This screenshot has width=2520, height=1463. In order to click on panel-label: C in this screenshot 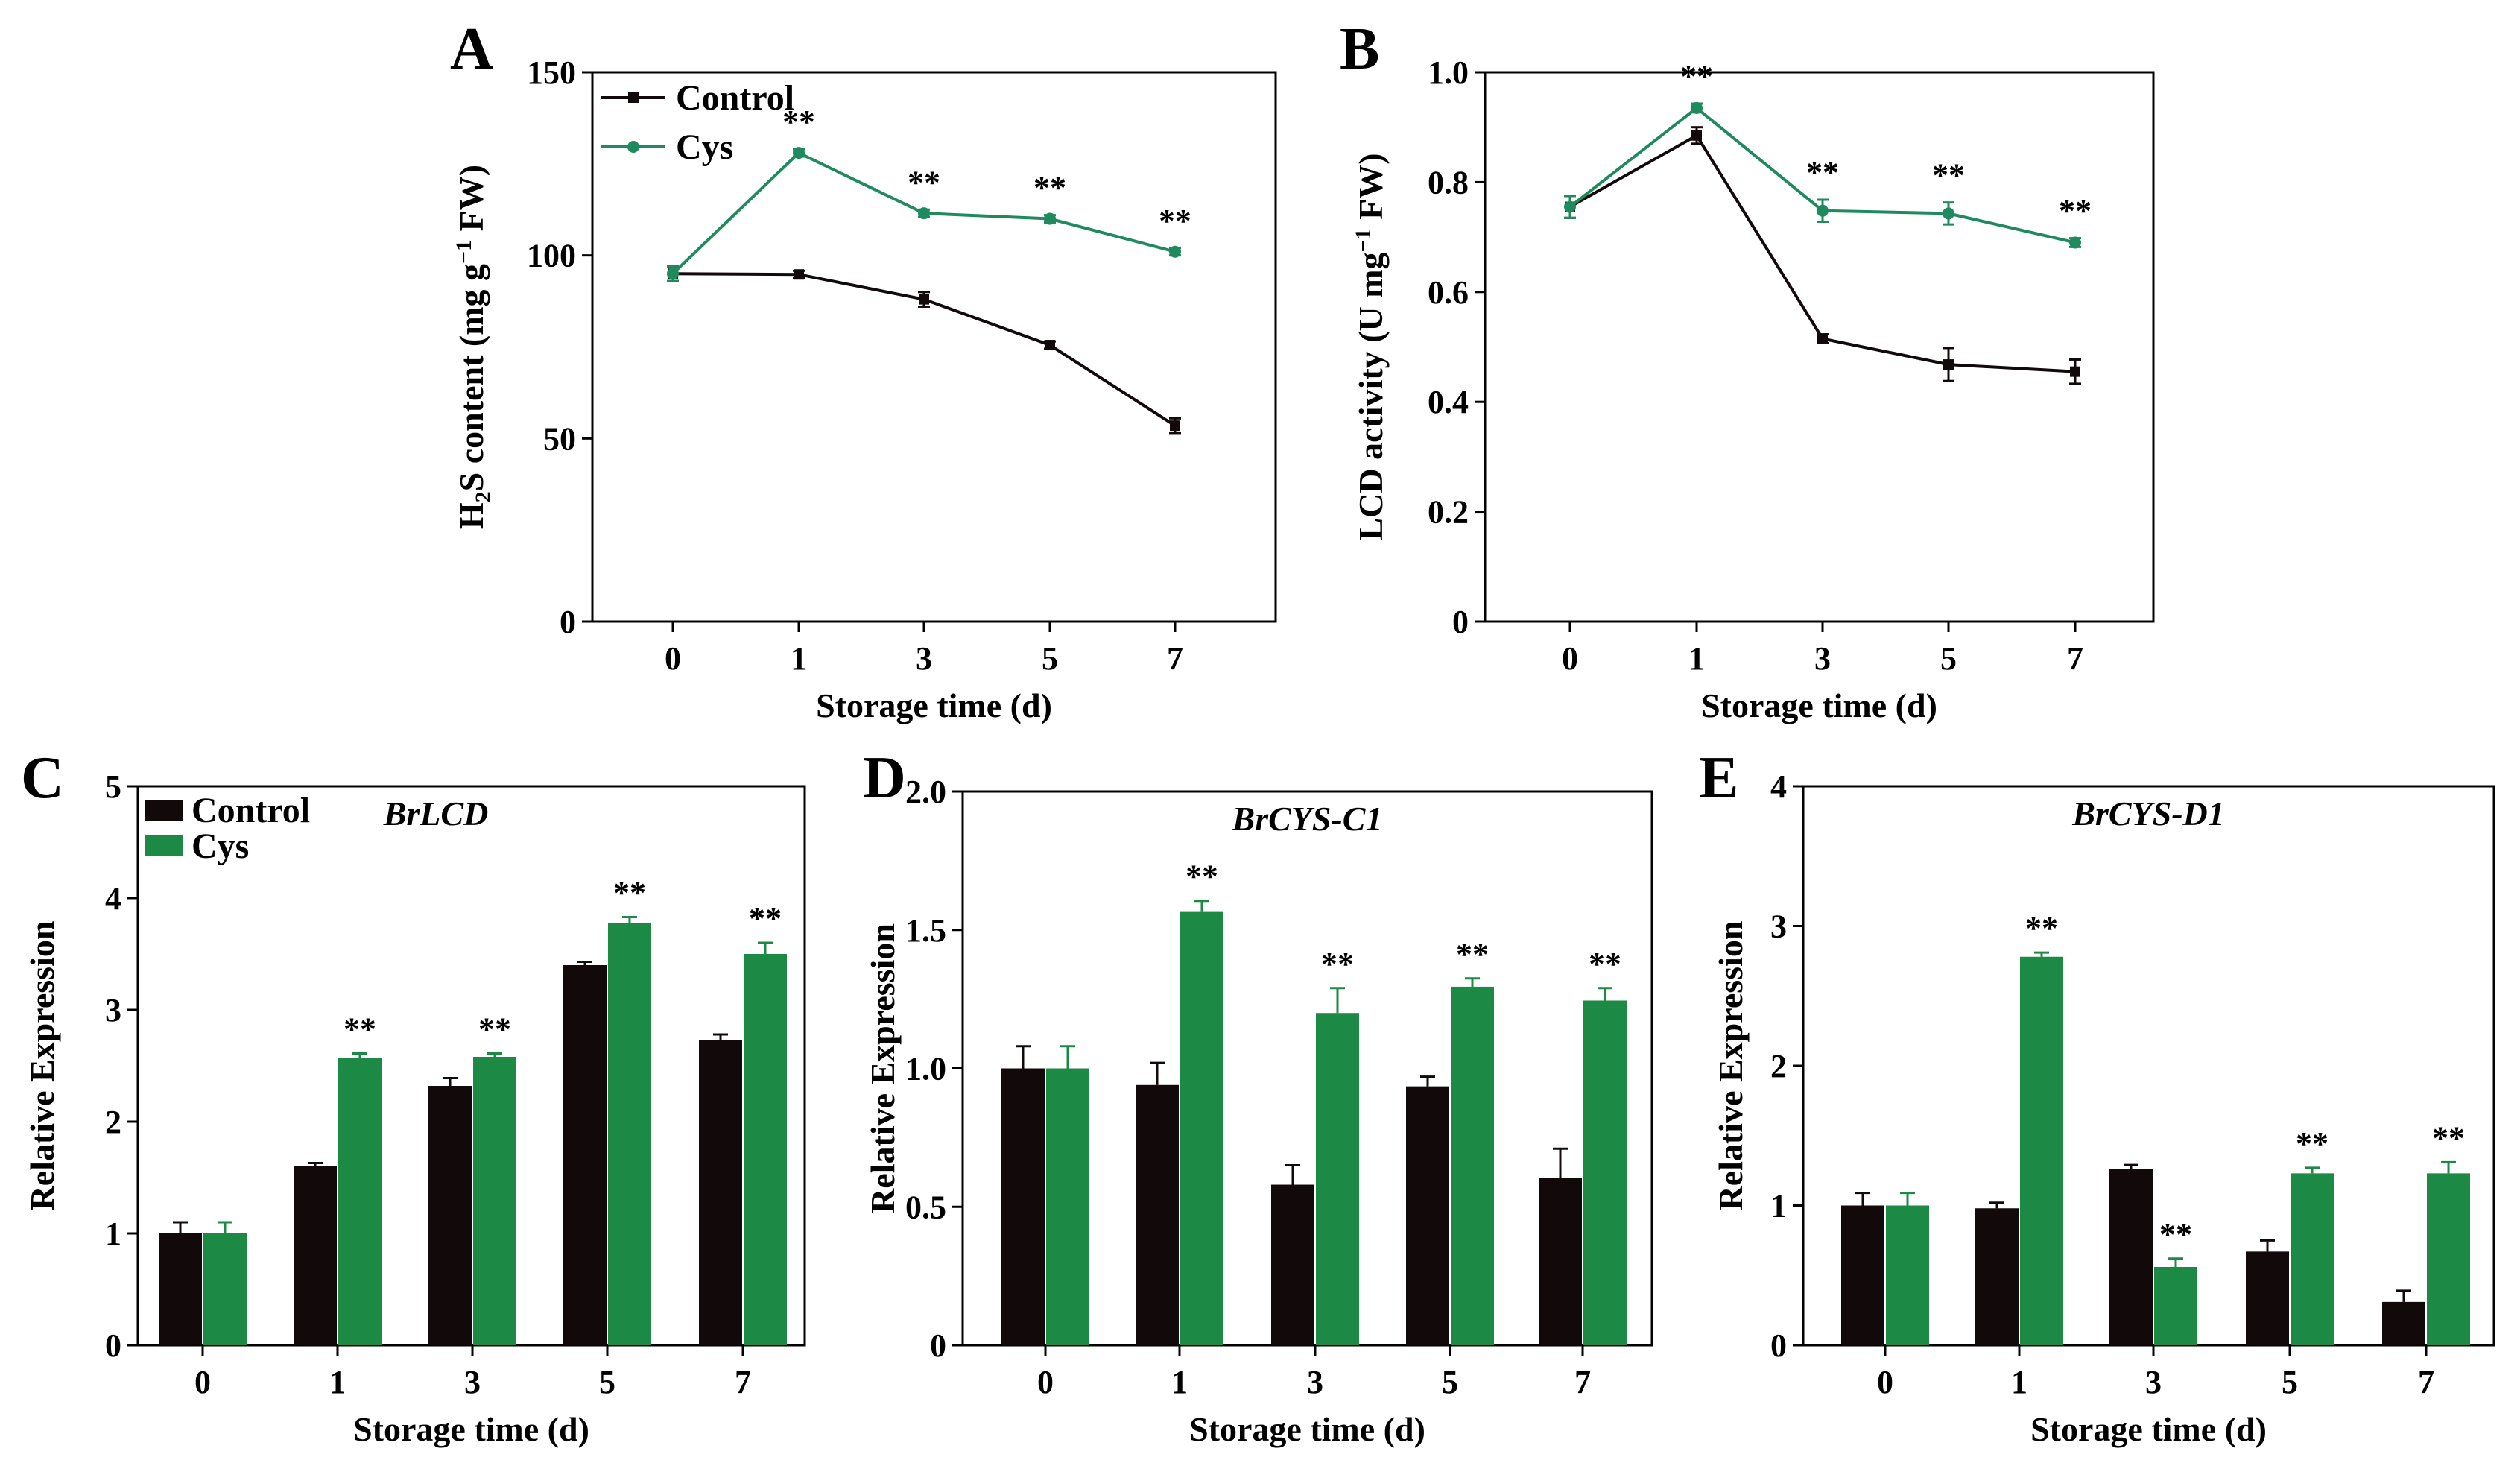, I will do `click(42, 778)`.